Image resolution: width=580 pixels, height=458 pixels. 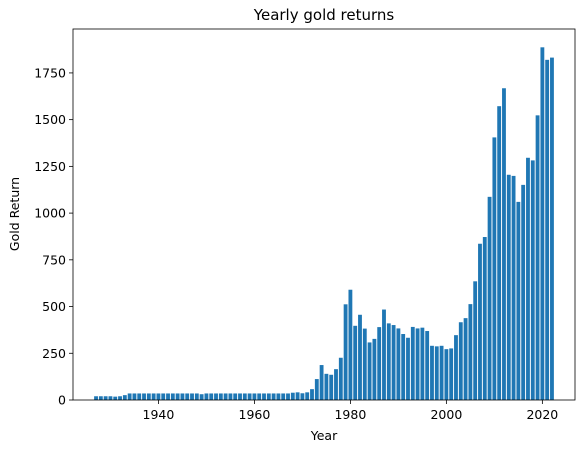 What do you see at coordinates (542, 223) in the screenshot?
I see `bar-2020` at bounding box center [542, 223].